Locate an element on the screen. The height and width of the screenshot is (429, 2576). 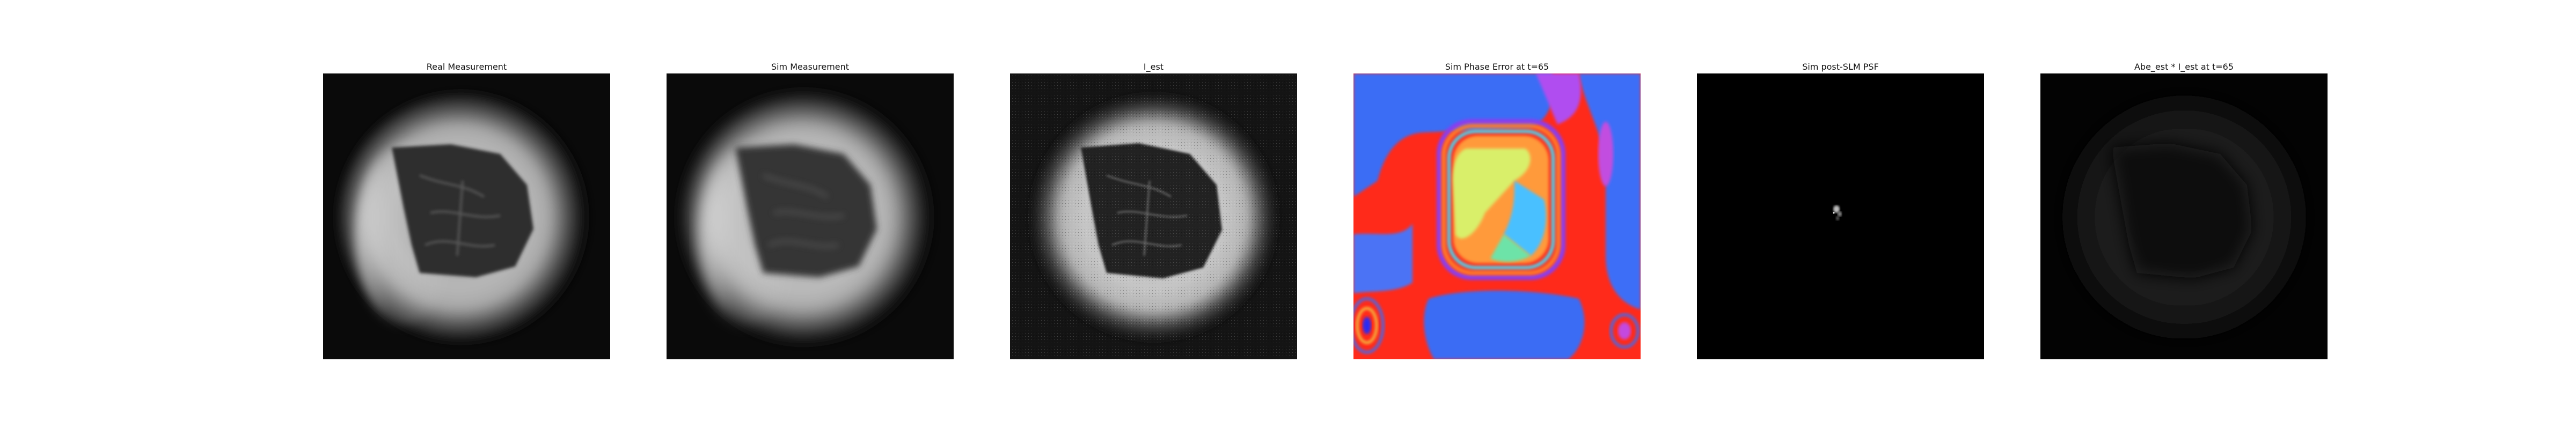
abe-est-i-est-image is located at coordinates (2184, 216).